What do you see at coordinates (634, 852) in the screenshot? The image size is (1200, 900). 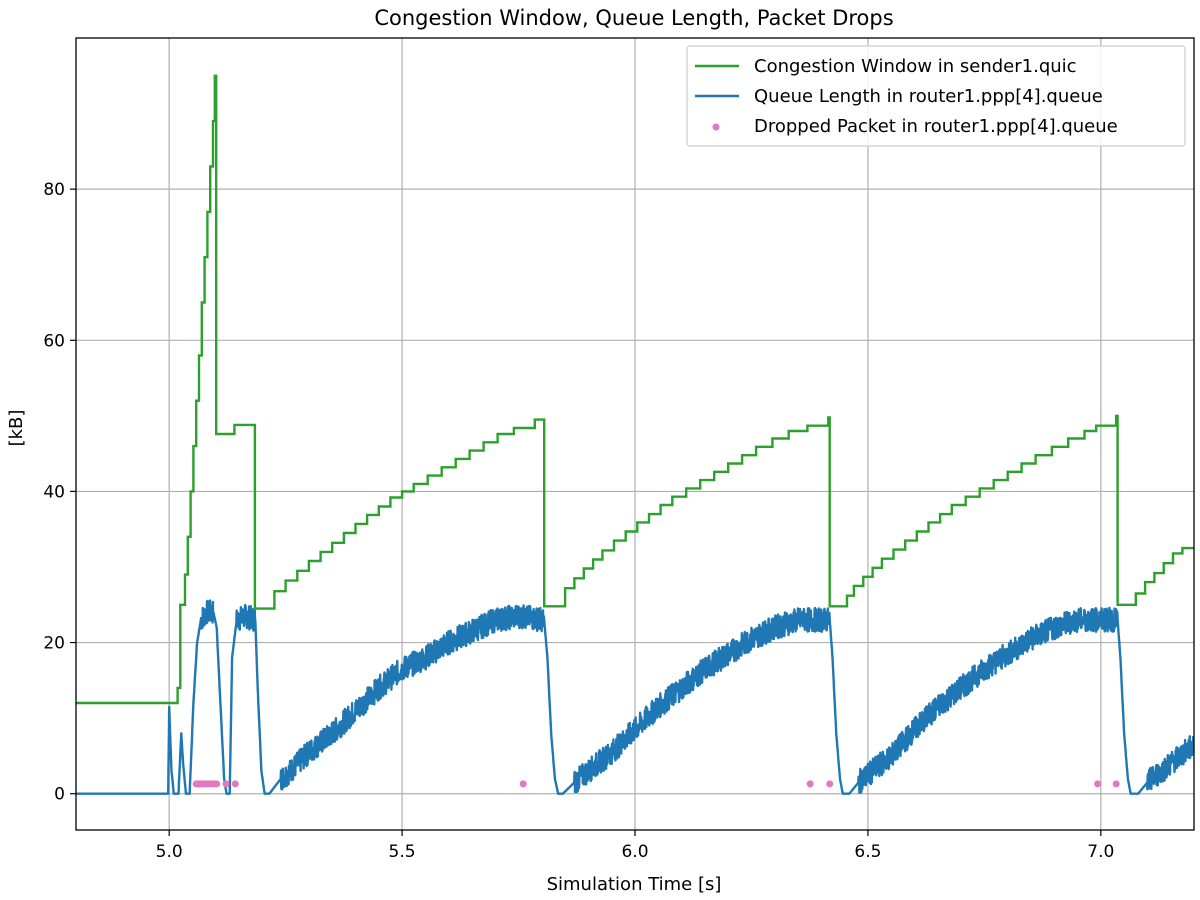 I see `x-tick-label: 6.0` at bounding box center [634, 852].